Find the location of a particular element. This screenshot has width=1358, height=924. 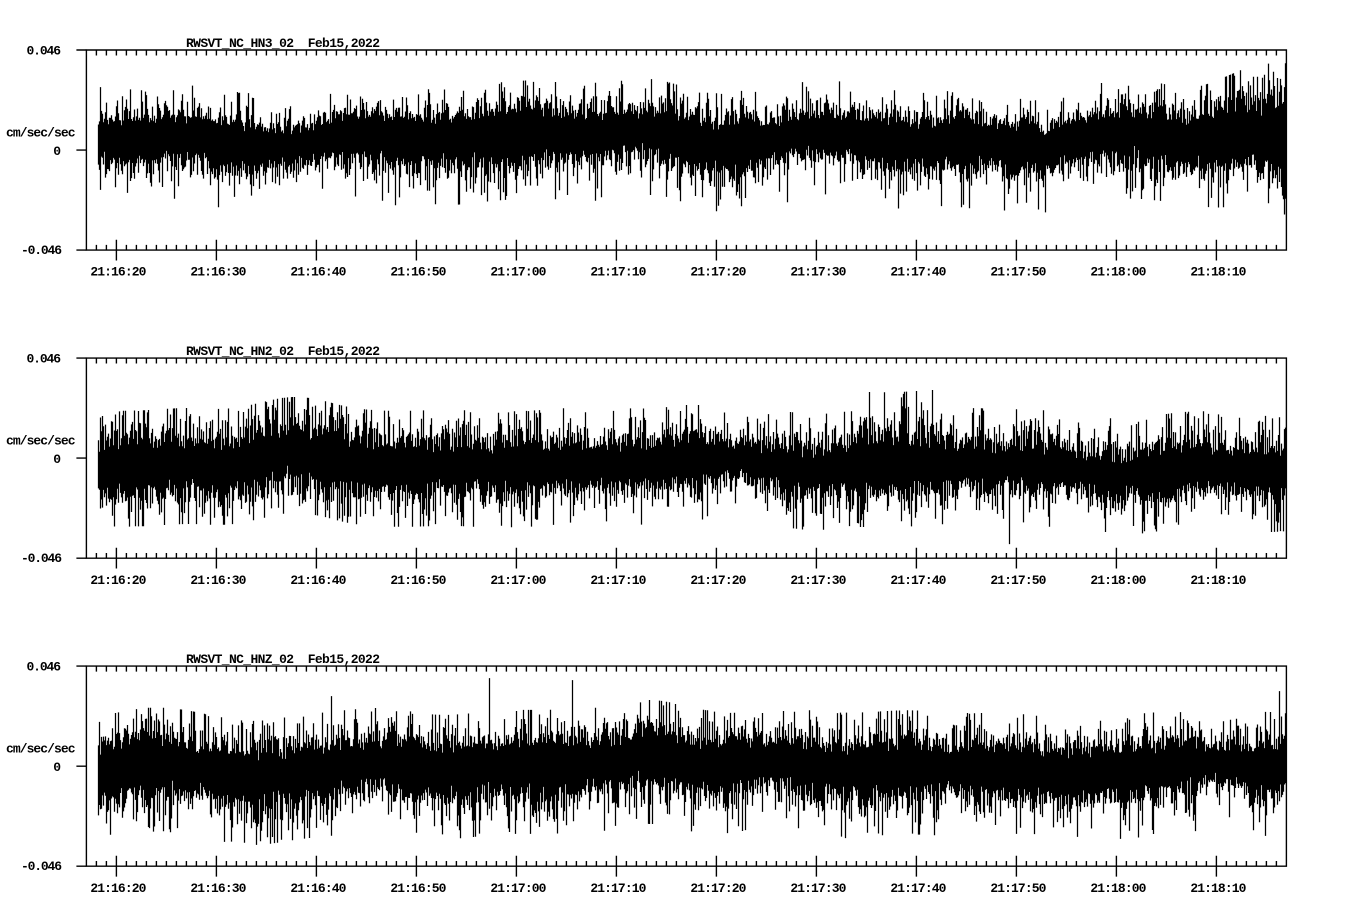

svg-text: RWSVT_NC_HN3_02 Feb15,2022 is located at coordinates (283, 43).